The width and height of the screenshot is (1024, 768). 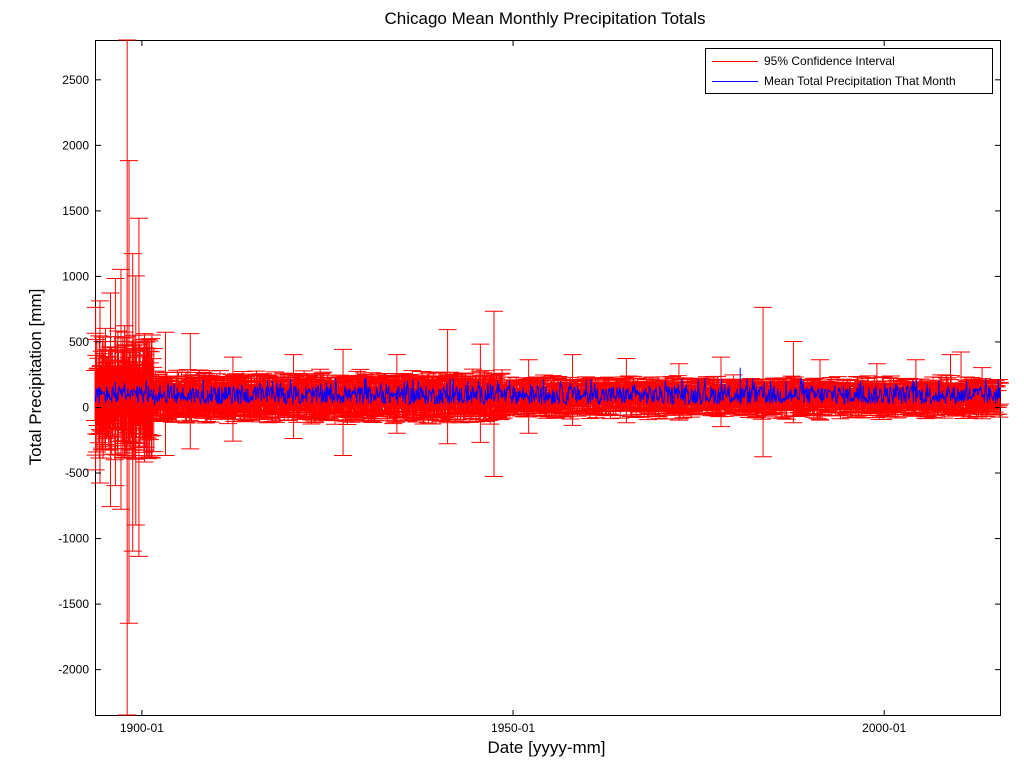 I want to click on y-tick-label: 2000, so click(x=75, y=145).